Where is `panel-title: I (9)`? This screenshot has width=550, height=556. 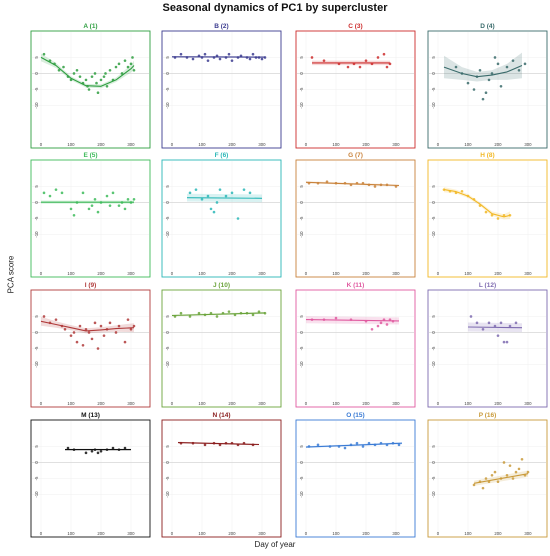
panel-title: I (9) is located at coordinates (91, 285).